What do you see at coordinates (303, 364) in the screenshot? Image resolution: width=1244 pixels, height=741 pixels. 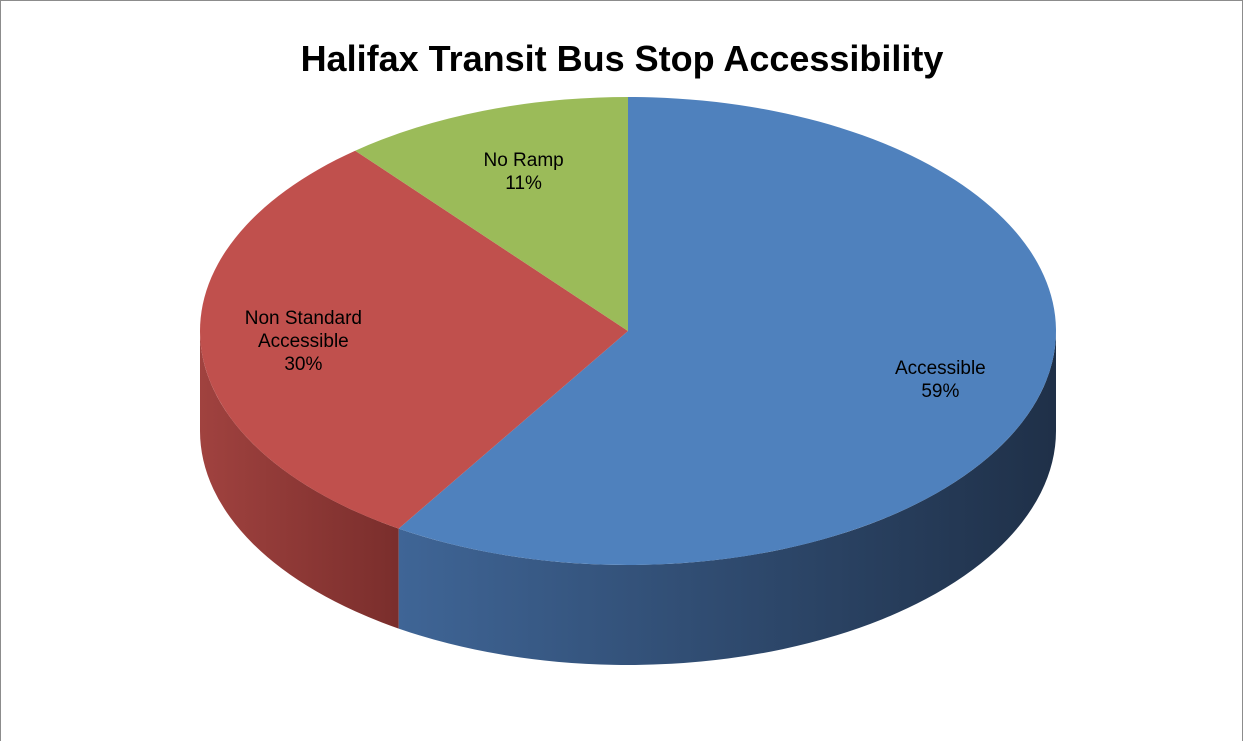 I see `data-label-percent: 30%` at bounding box center [303, 364].